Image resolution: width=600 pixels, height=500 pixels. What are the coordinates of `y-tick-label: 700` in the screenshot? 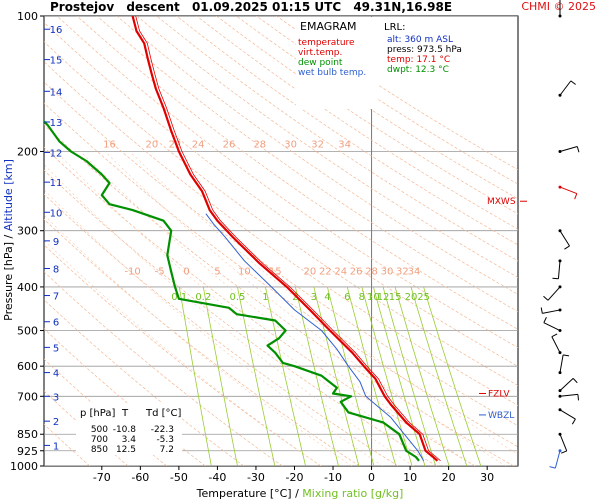 It's located at (27, 396).